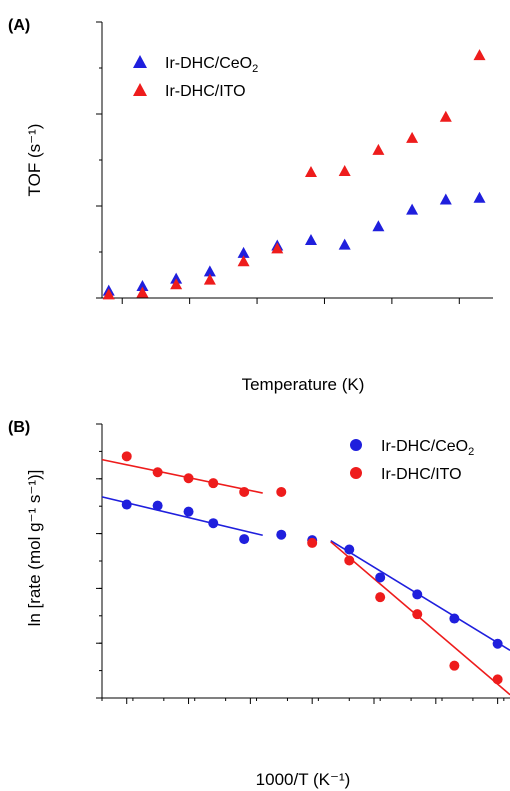 This screenshot has height=791, width=510. What do you see at coordinates (34, 160) in the screenshot?
I see `panel-a-ylabel: TOF (s⁻¹)` at bounding box center [34, 160].